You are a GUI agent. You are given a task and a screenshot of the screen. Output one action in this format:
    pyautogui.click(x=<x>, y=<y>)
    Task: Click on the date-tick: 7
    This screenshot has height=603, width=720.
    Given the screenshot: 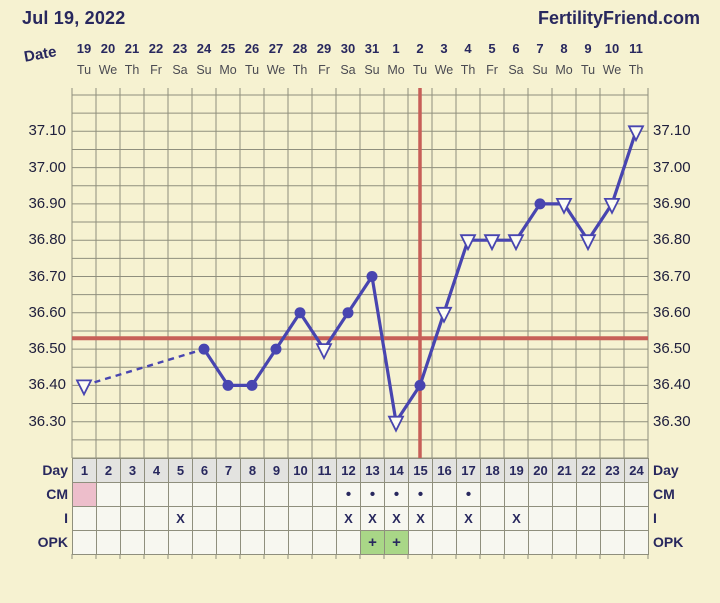 What is the action you would take?
    pyautogui.click(x=540, y=48)
    